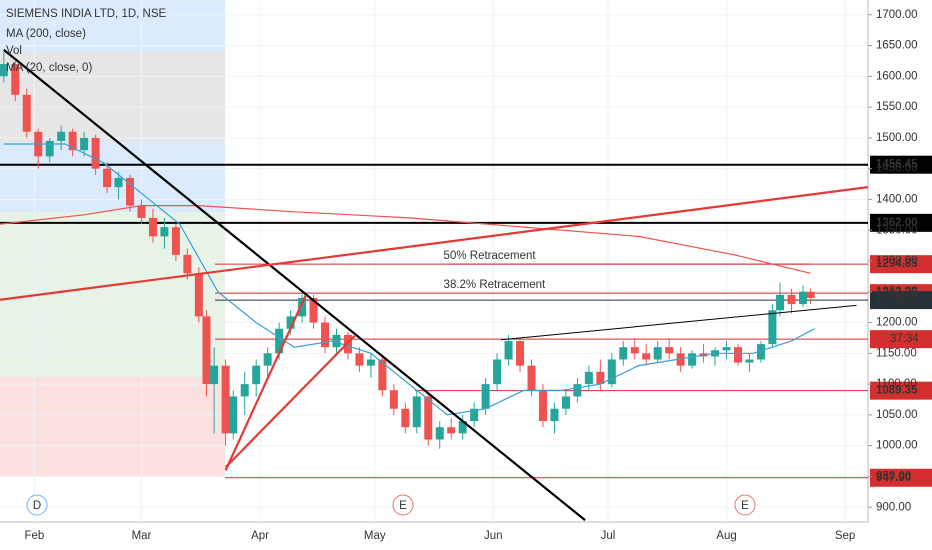  What do you see at coordinates (897, 46) in the screenshot?
I see `y-tick-label: 1650.00` at bounding box center [897, 46].